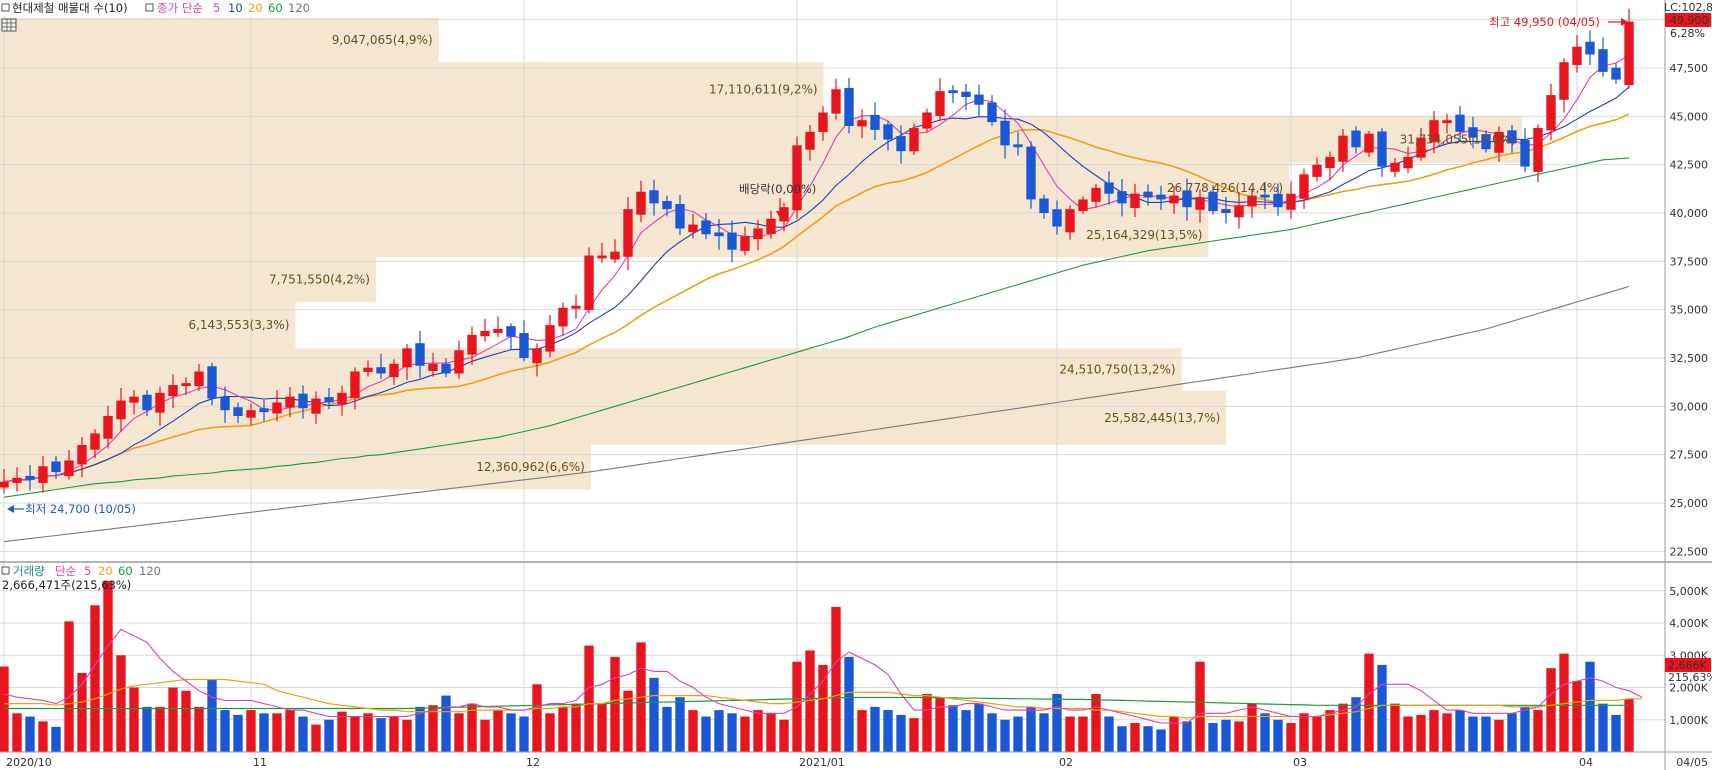 The width and height of the screenshot is (1712, 770). Describe the element at coordinates (235, 8) in the screenshot. I see `ma10-legend: 10` at that location.